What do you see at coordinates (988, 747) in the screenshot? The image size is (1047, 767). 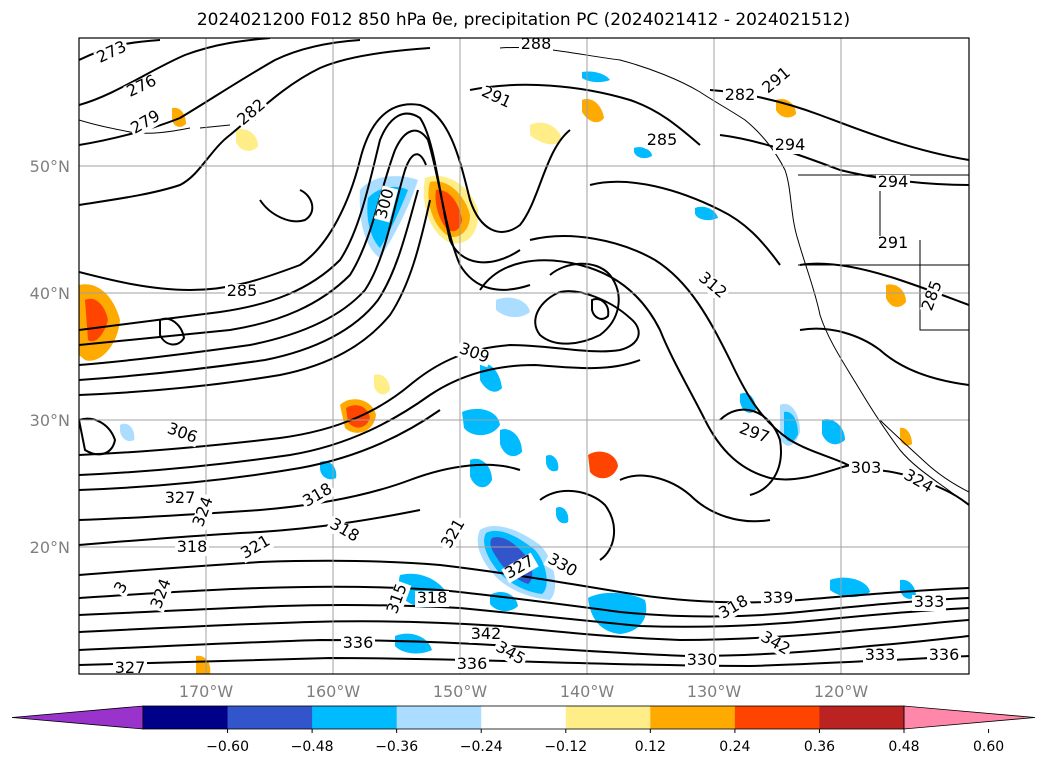 I see `colorbar-tick-label: 0.60` at bounding box center [988, 747].